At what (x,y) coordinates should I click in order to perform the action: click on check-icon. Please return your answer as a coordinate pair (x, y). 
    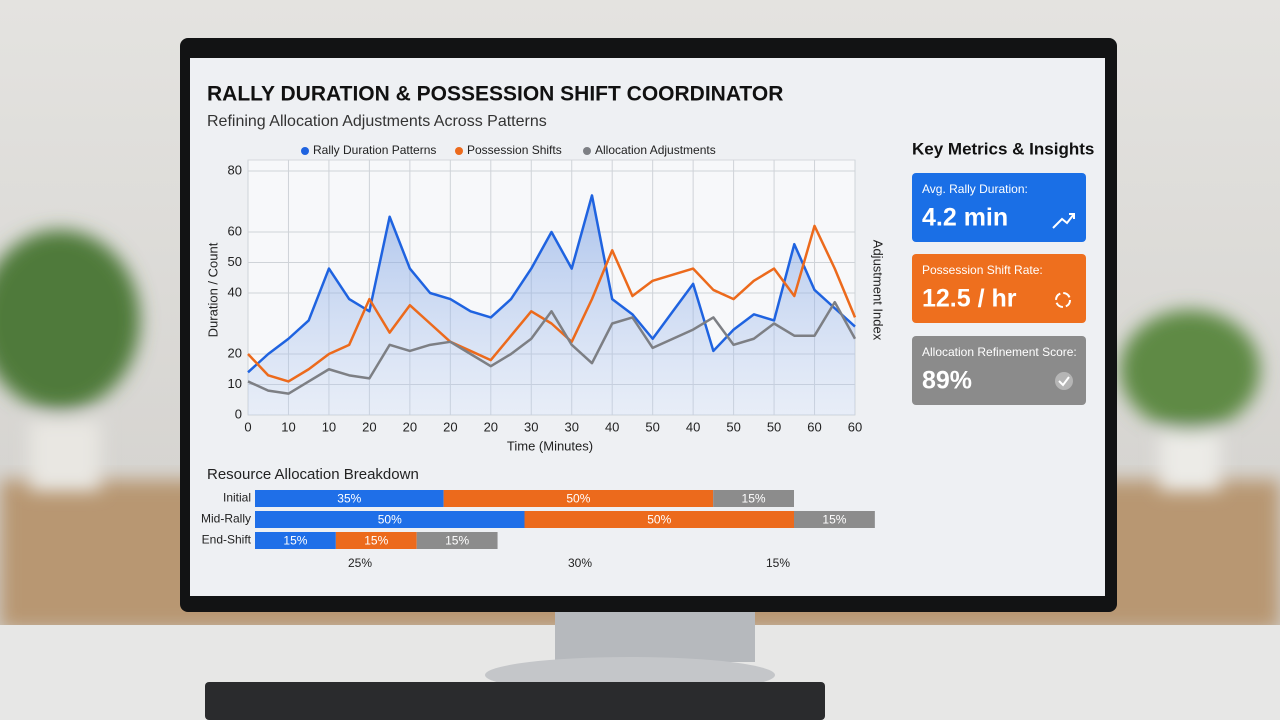
    Looking at the image, I should click on (1064, 381).